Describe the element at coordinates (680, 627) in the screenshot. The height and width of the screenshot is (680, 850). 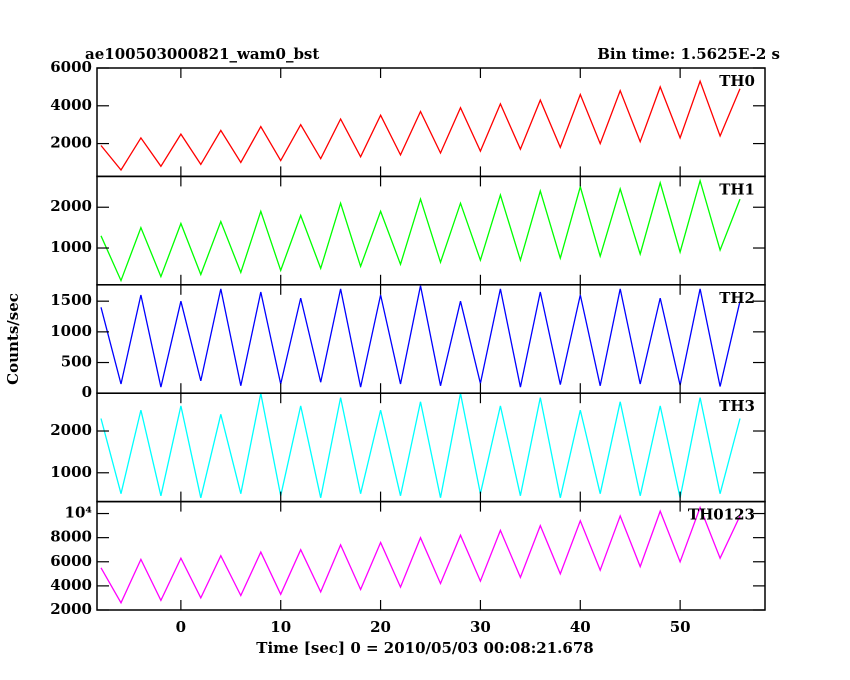
I see `x-tick-label: 50` at that location.